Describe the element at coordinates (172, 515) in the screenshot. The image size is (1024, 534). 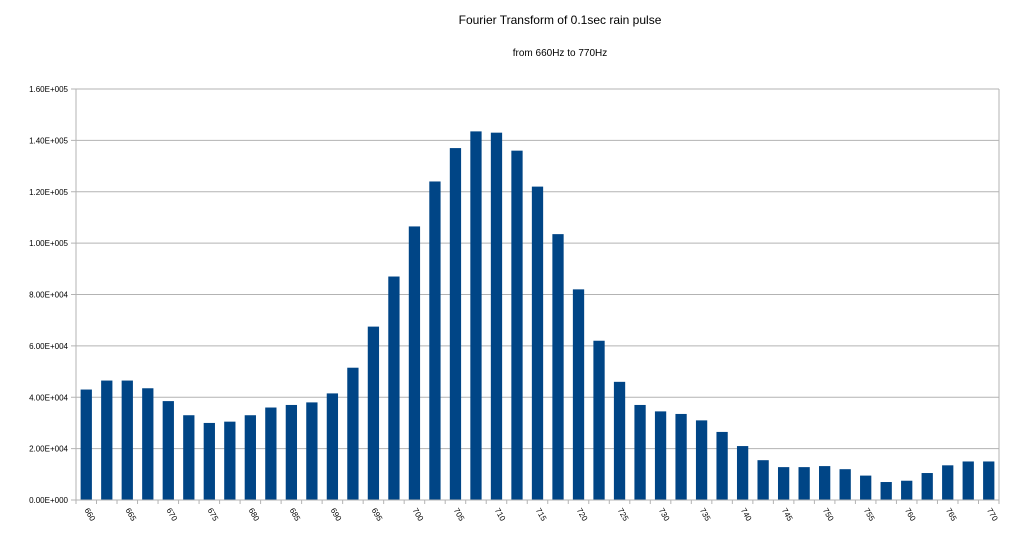
I see `x-tick-label: 670` at that location.